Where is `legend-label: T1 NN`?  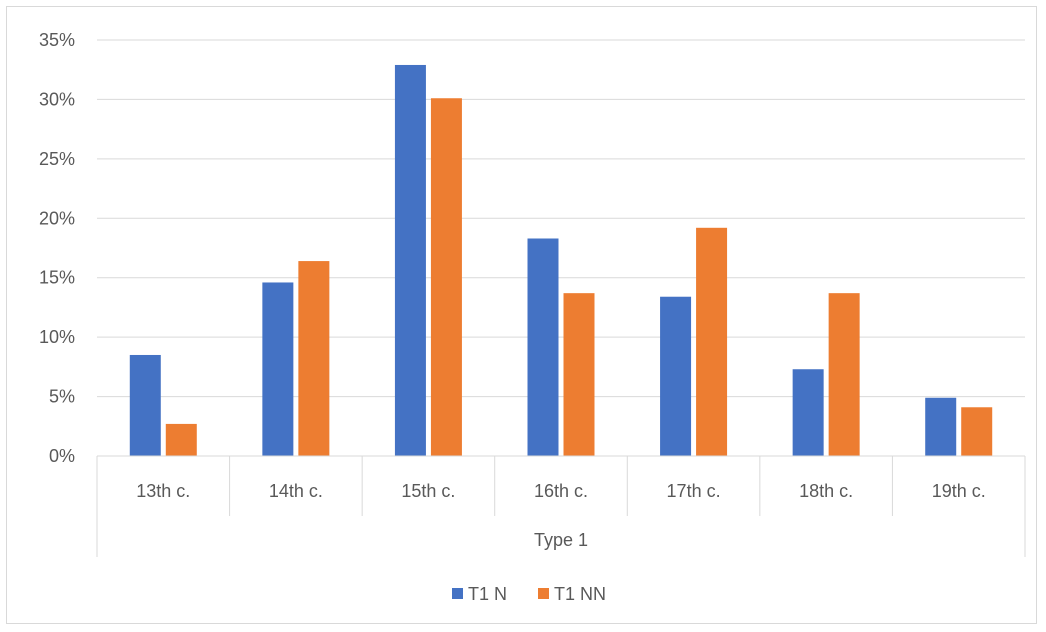
legend-label: T1 NN is located at coordinates (580, 594).